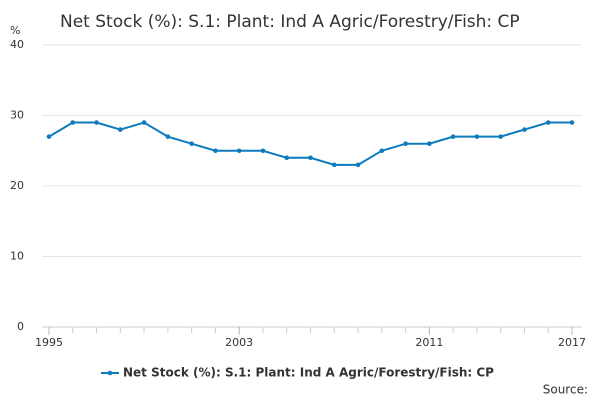  Describe the element at coordinates (239, 342) in the screenshot. I see `x-tick-label: 2003` at that location.